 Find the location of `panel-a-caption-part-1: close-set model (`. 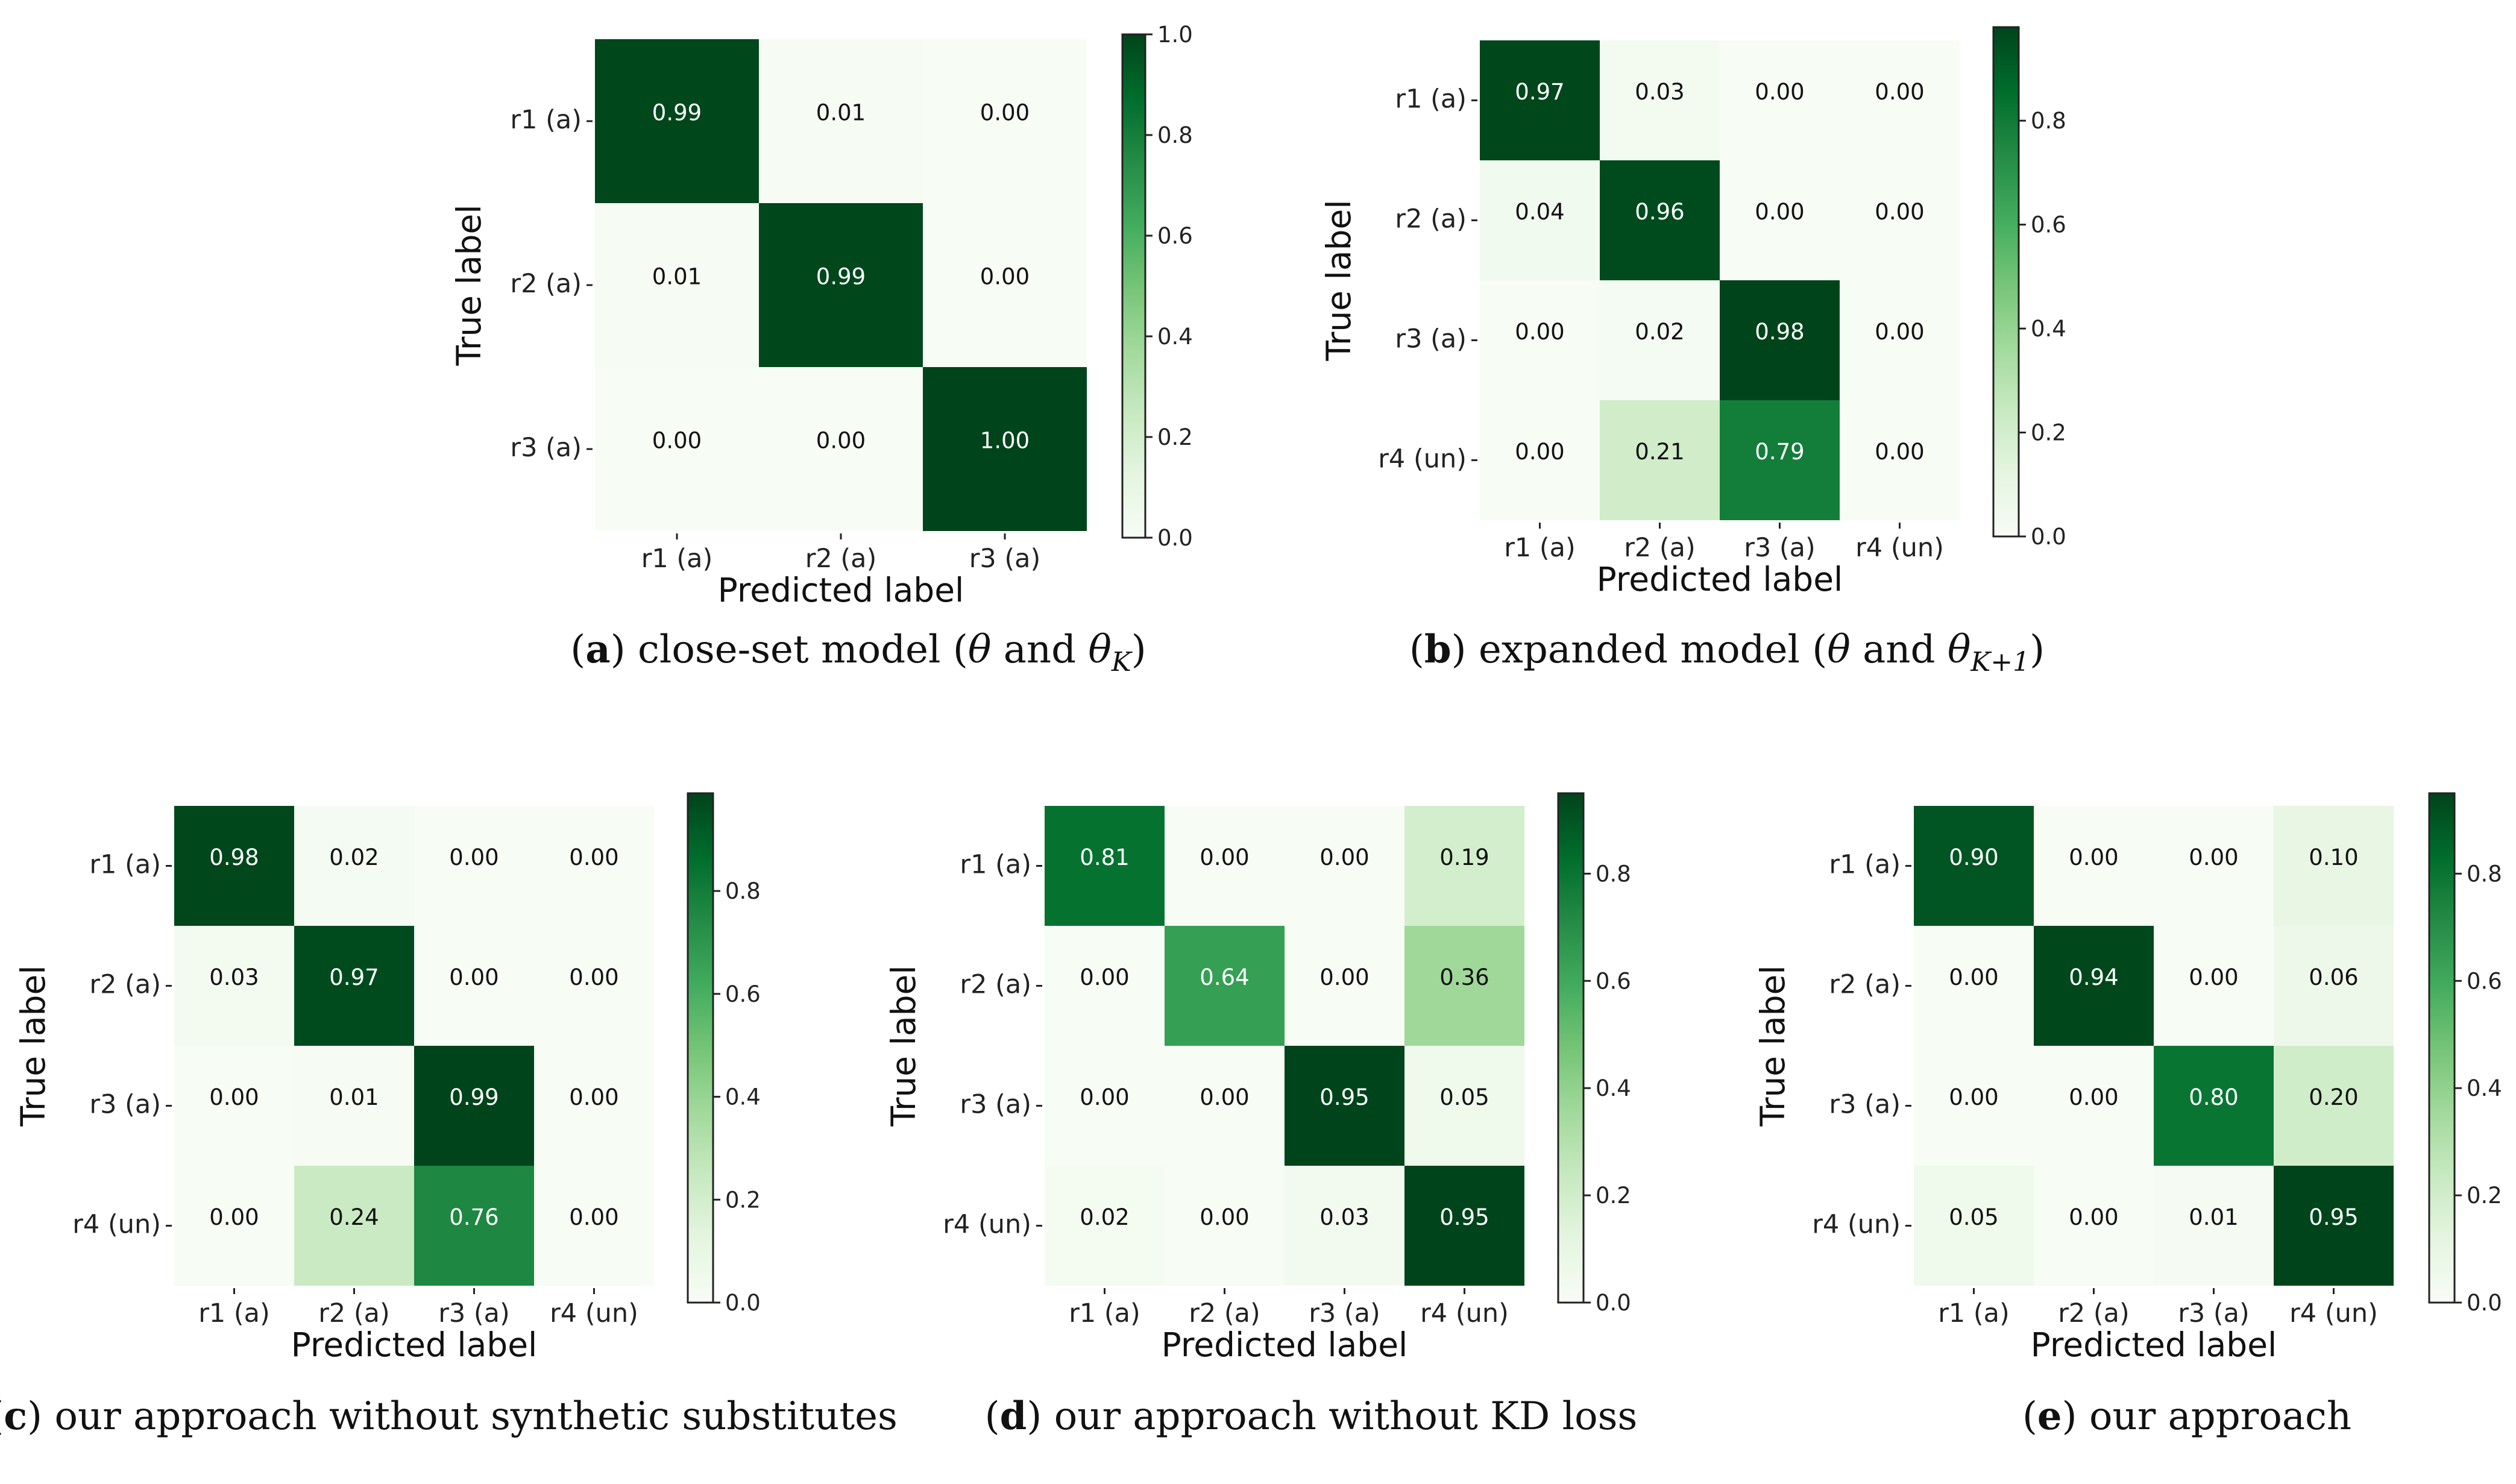

panel-a-caption-part-1: close-set model ( is located at coordinates (803, 650).